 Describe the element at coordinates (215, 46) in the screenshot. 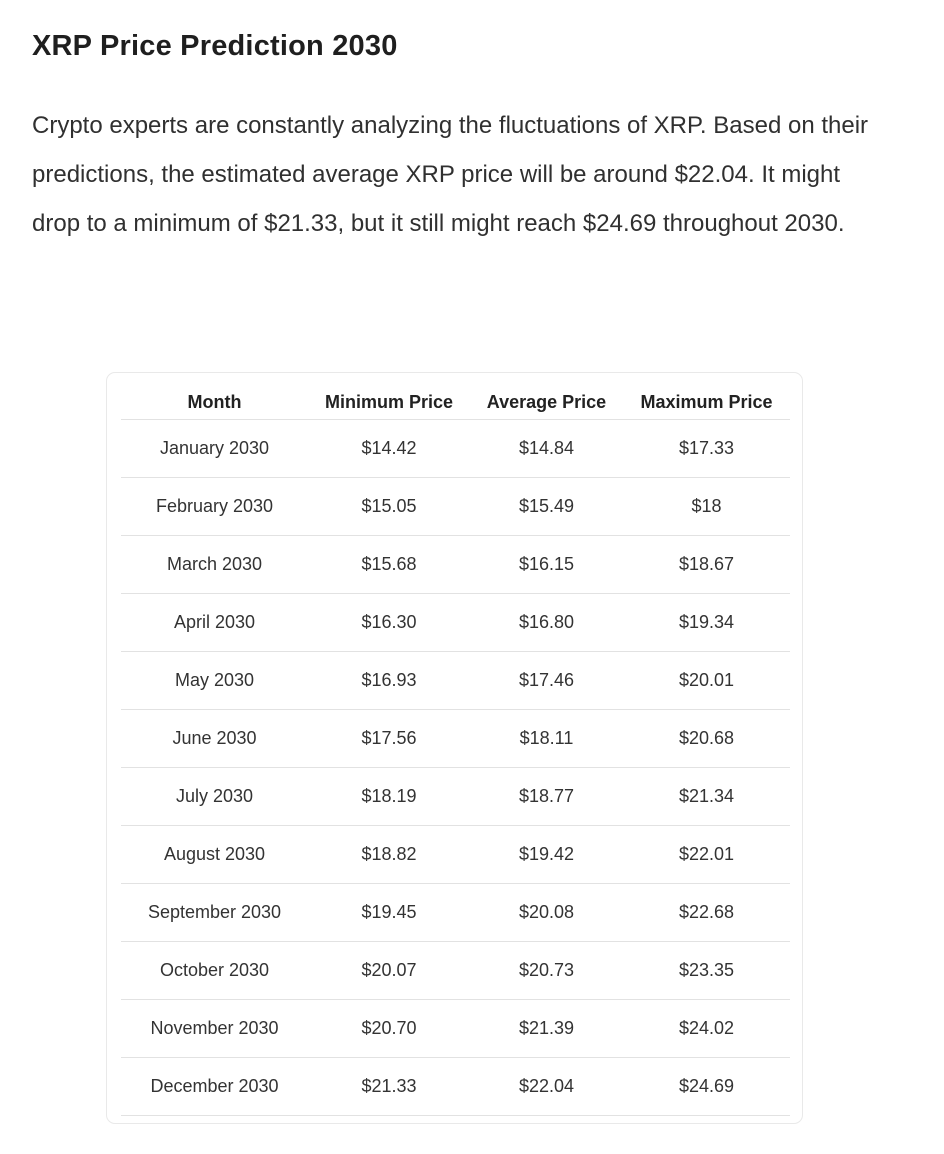

I see `page-title: XRP Price Prediction 2030` at that location.